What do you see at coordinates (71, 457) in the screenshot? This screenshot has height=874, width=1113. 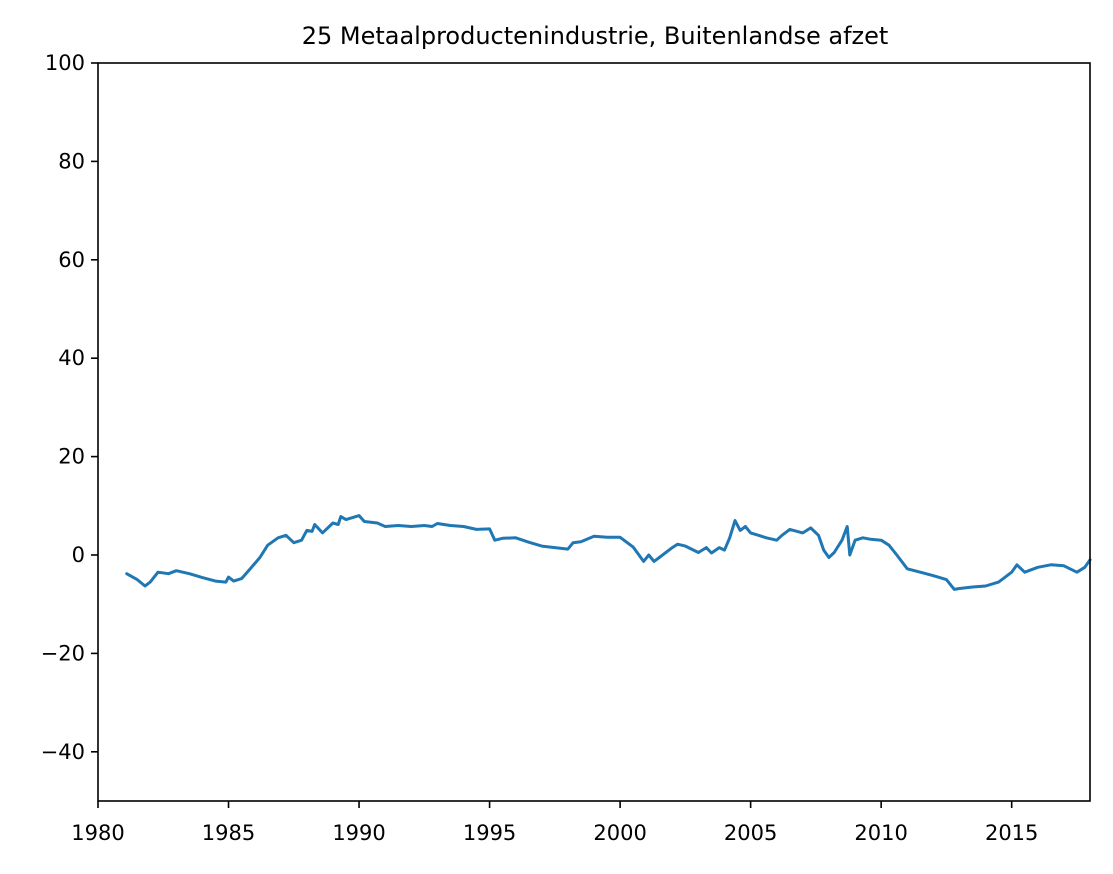 I see `y-tick-label: 20` at bounding box center [71, 457].